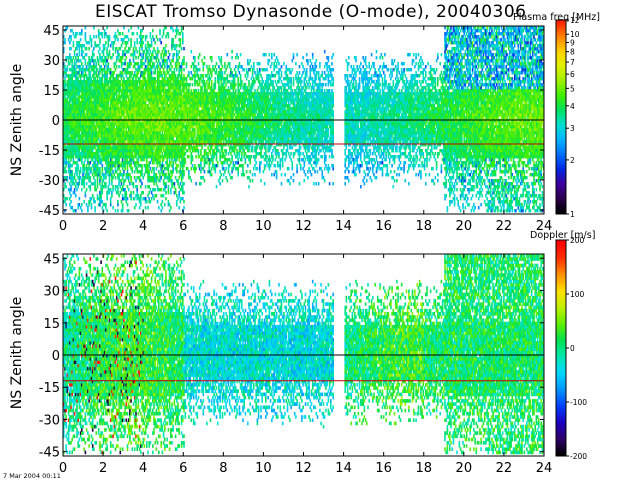 This screenshot has width=640, height=480. I want to click on colorbar-tick-label: 9, so click(572, 42).